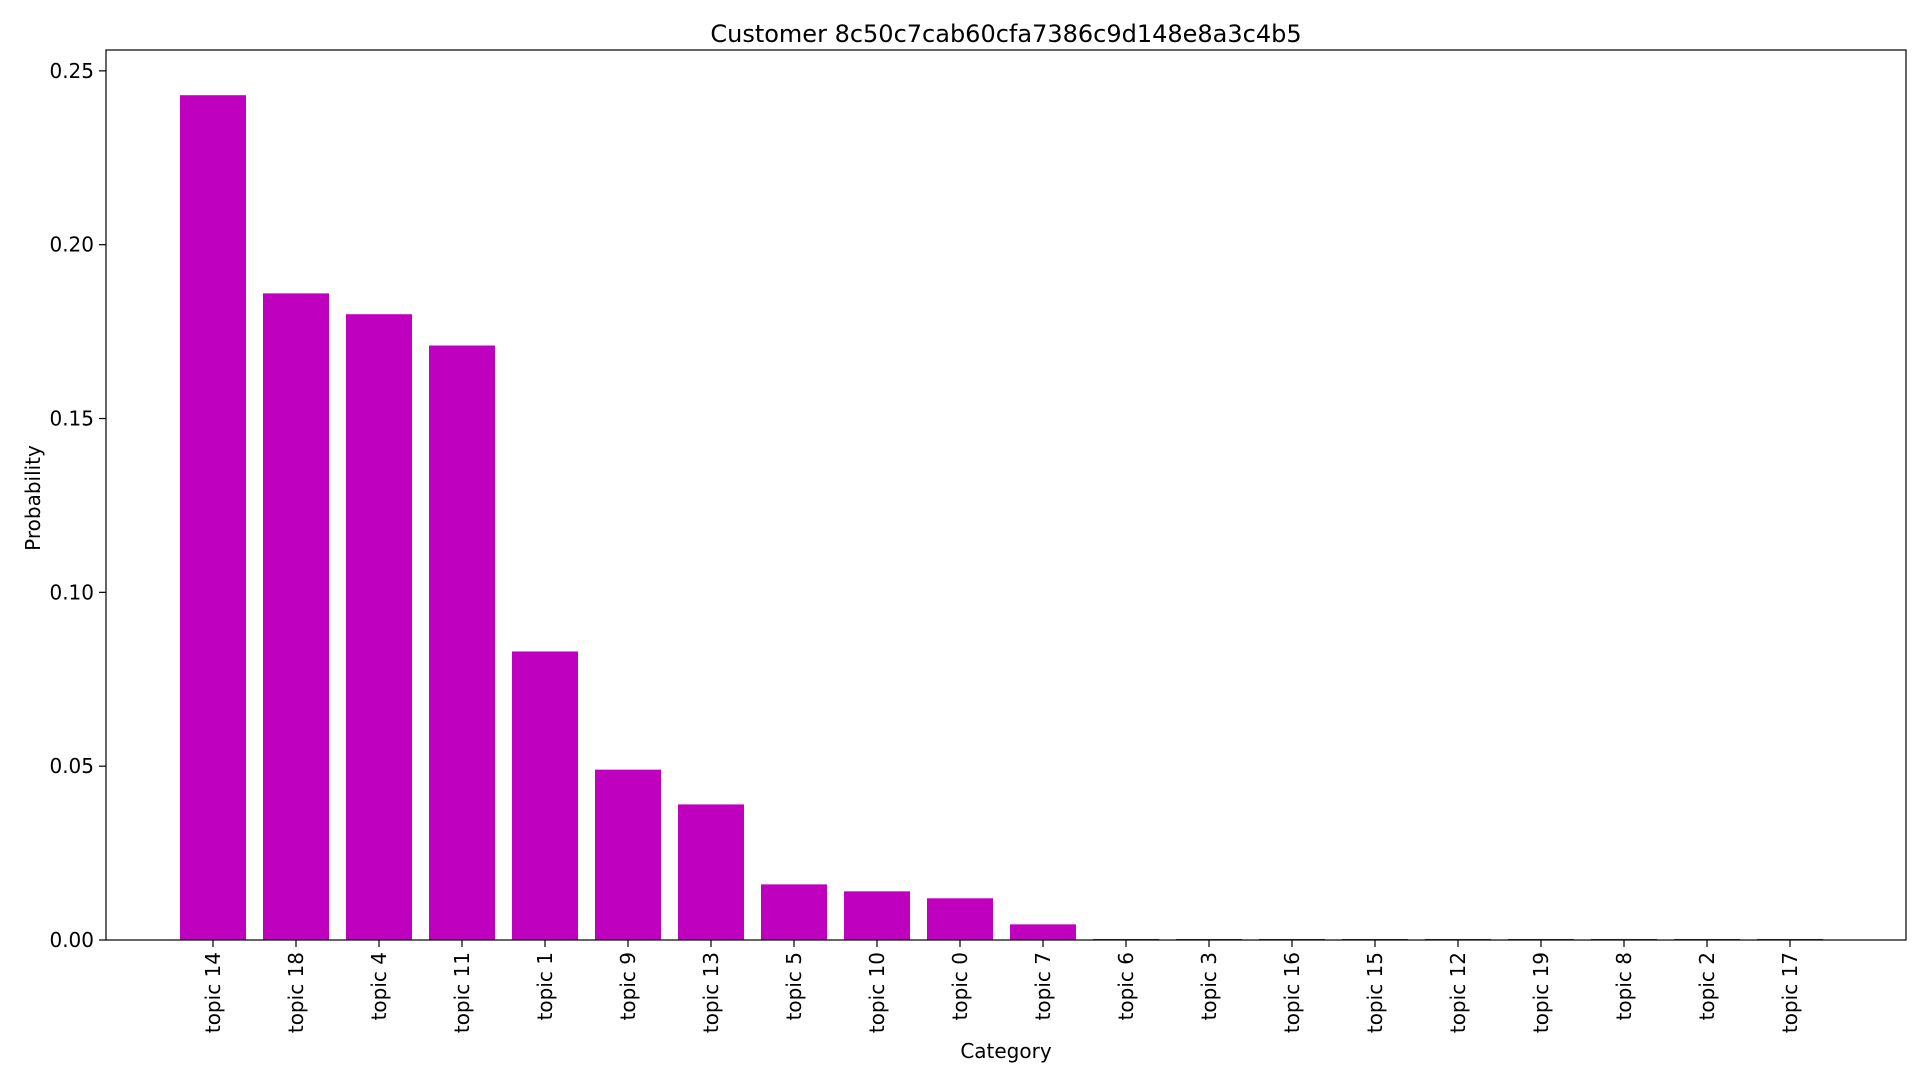 Image resolution: width=1920 pixels, height=1080 pixels. Describe the element at coordinates (628, 986) in the screenshot. I see `x-tick-label: topic 9` at that location.